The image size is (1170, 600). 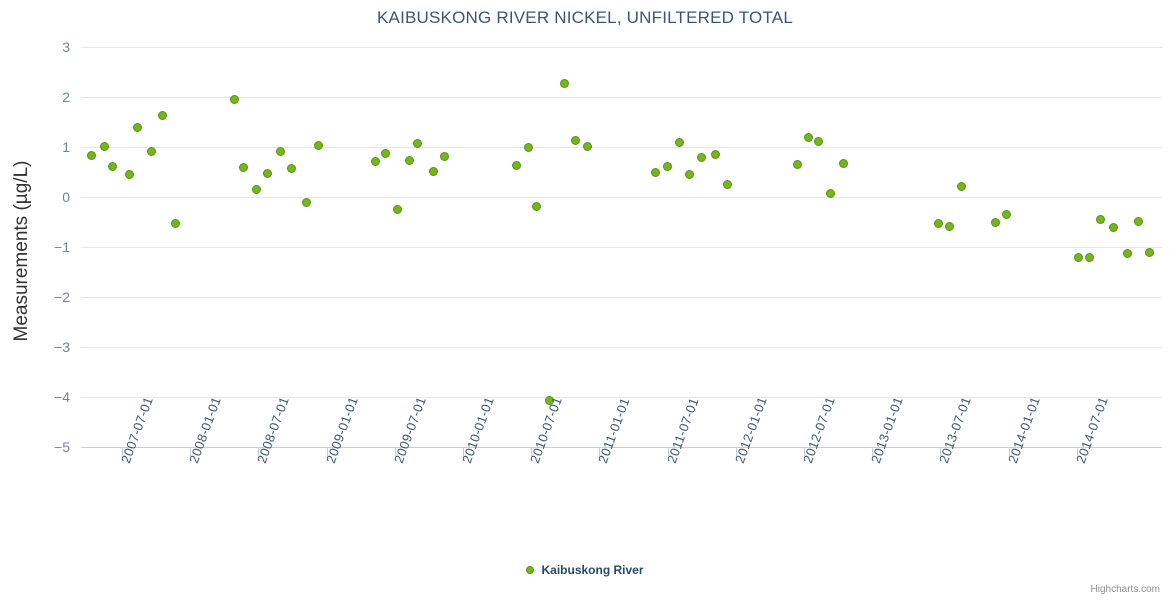 What do you see at coordinates (66, 147) in the screenshot?
I see `y-axis-tick-label: 1` at bounding box center [66, 147].